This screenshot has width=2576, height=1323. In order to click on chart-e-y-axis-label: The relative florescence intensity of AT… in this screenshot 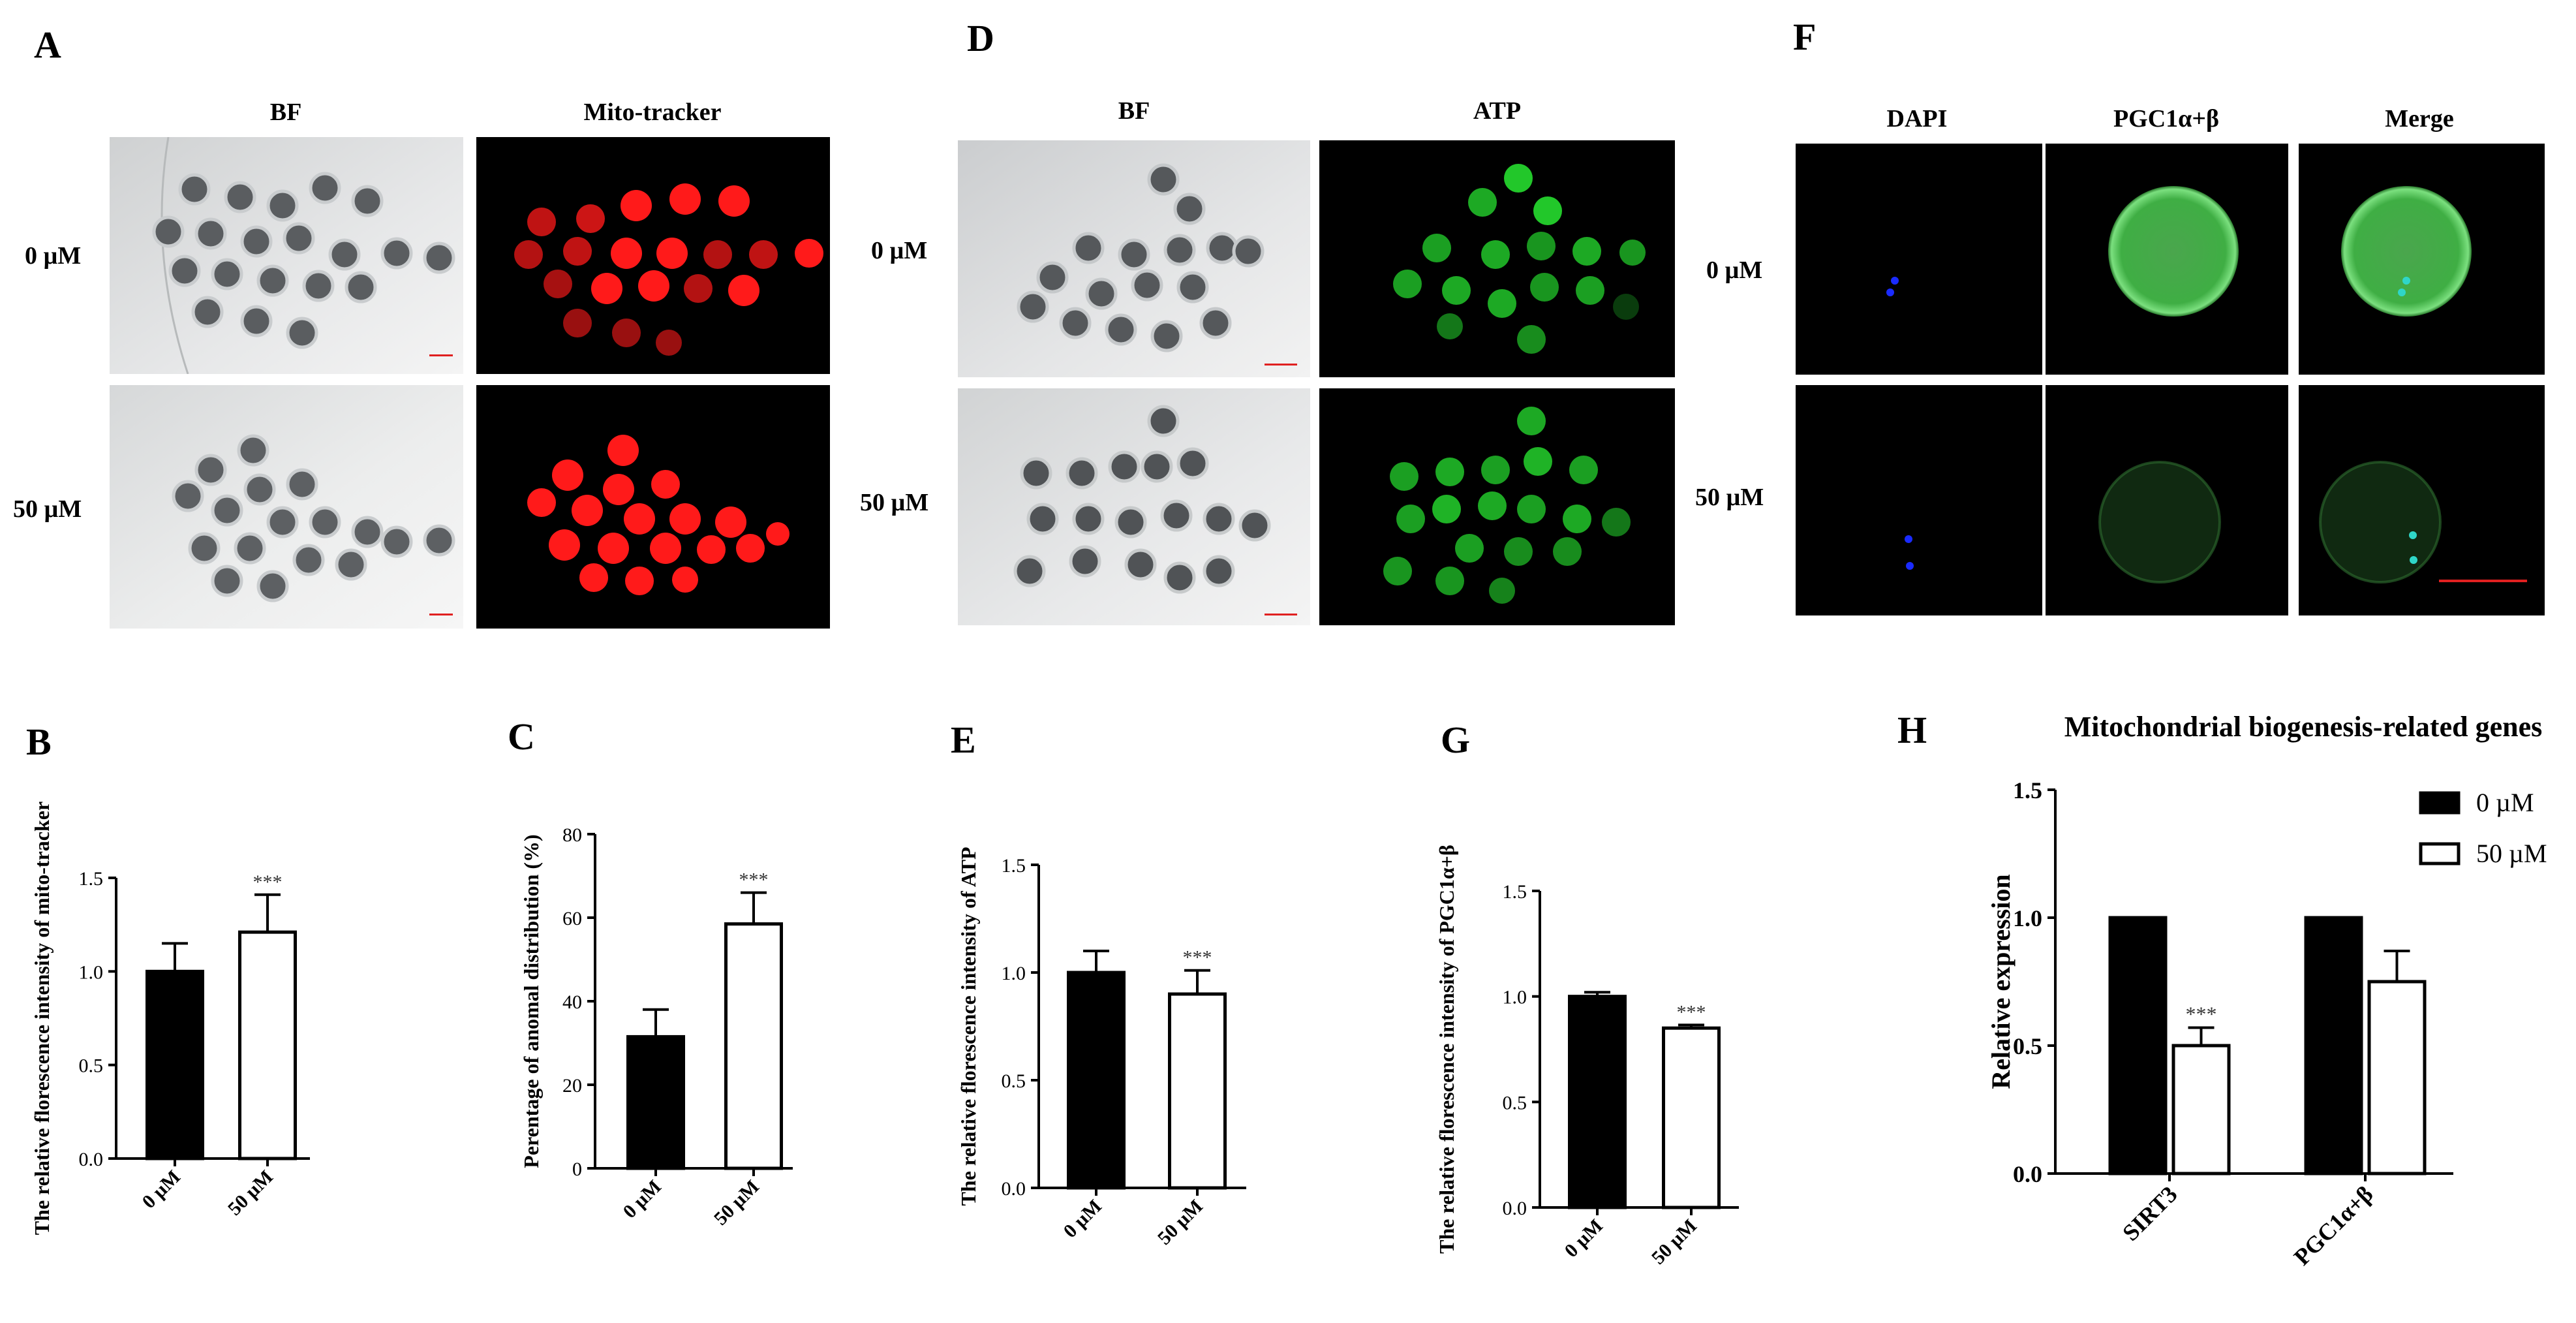, I will do `click(968, 1026)`.